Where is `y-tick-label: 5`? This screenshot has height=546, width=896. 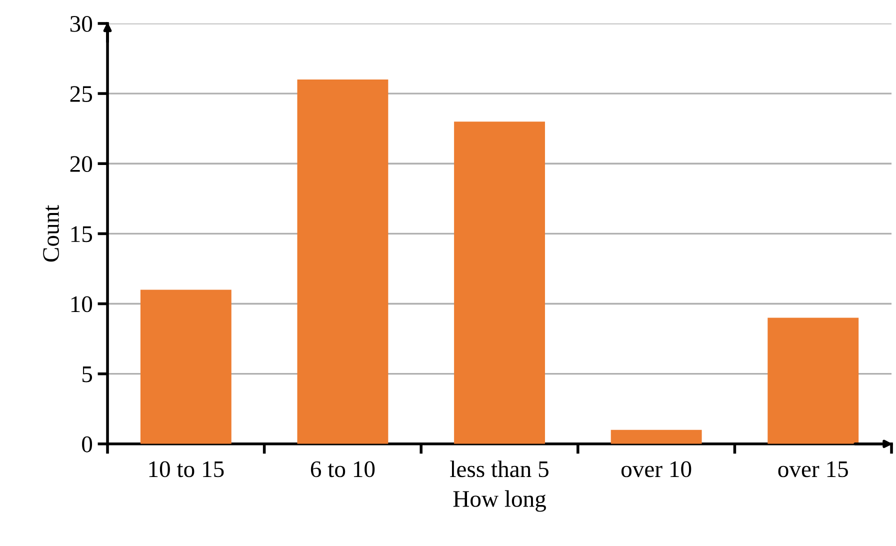
y-tick-label: 5 is located at coordinates (87, 374).